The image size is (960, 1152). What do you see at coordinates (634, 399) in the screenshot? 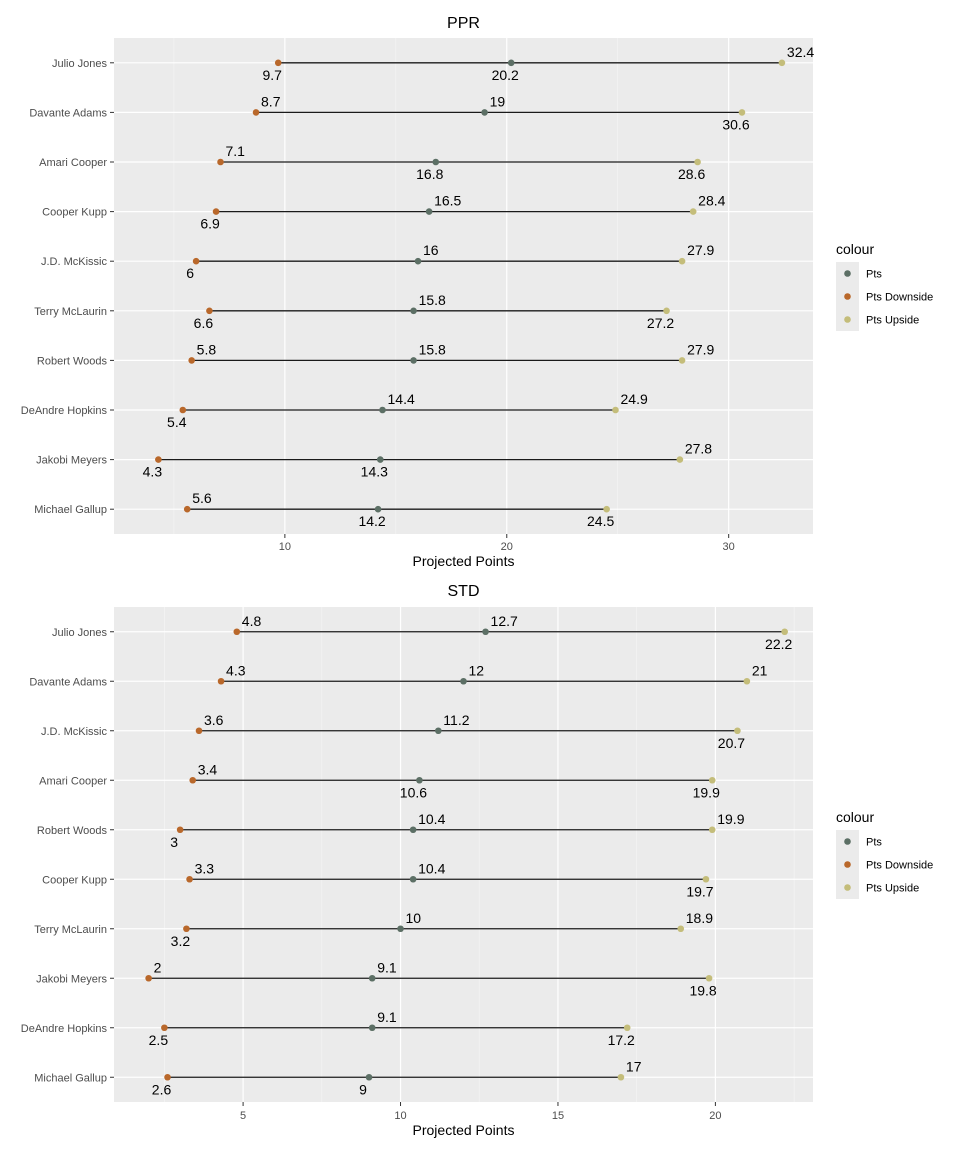
I see `data-label-pts-upside: 24.9` at bounding box center [634, 399].